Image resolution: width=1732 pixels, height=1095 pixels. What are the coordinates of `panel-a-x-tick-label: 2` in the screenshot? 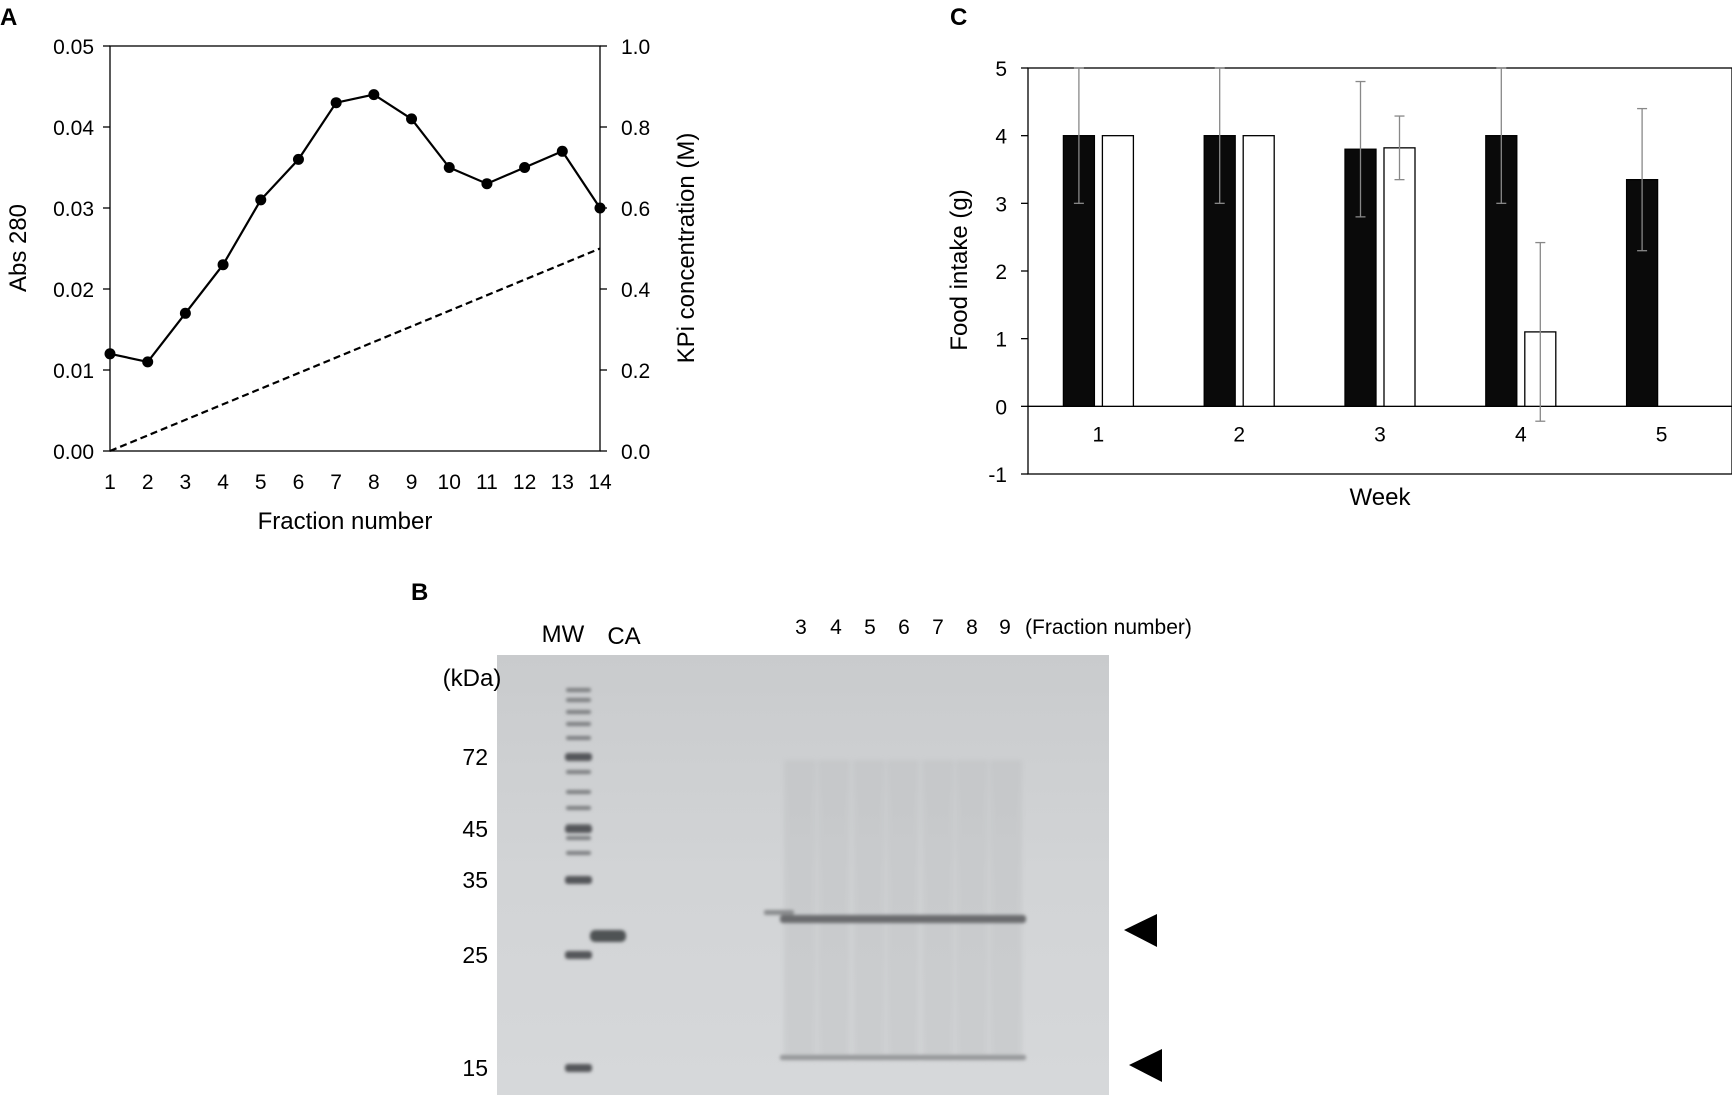 It's located at (148, 482).